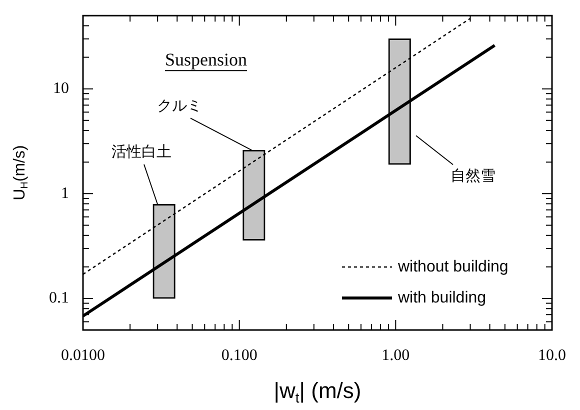 This screenshot has width=580, height=410. I want to click on y-tick-label: 10, so click(61, 89).